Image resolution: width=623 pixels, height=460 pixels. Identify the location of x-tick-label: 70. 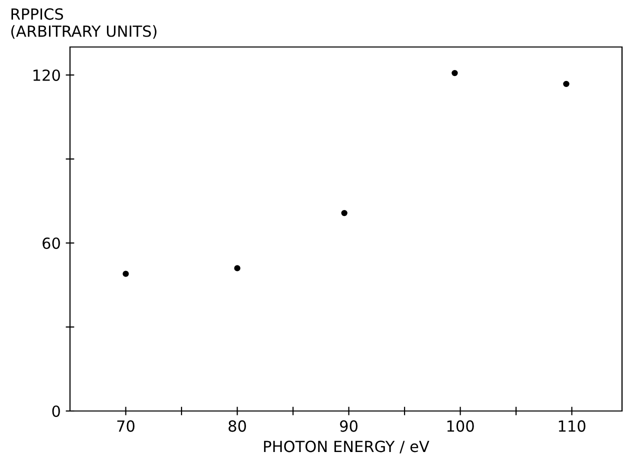
(125, 426).